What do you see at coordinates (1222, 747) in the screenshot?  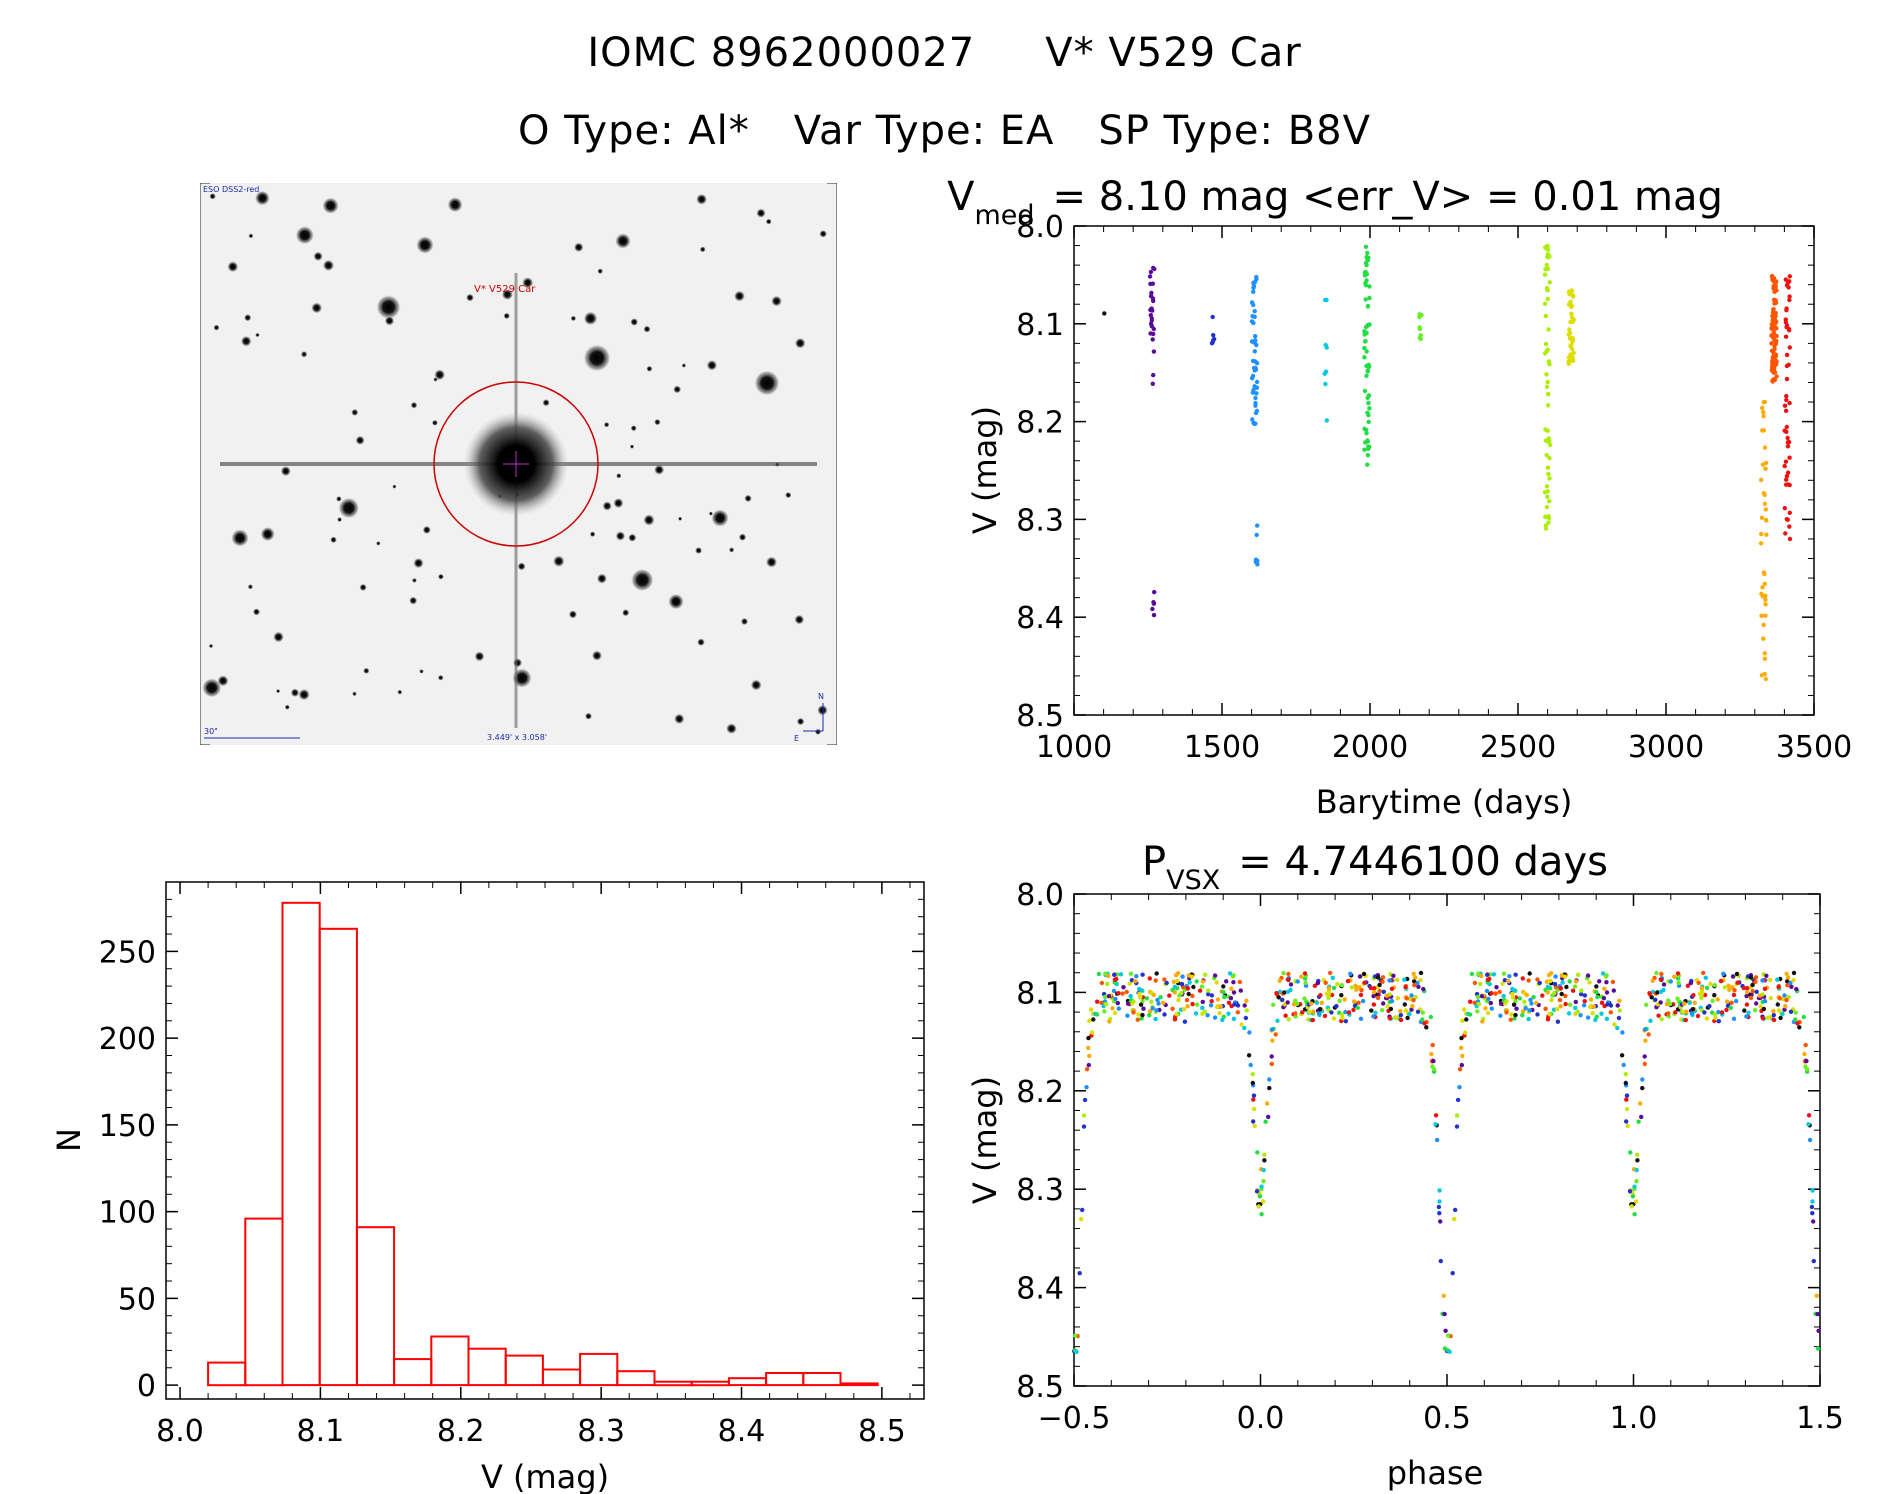 I see `lc-xtick-label: 1500` at bounding box center [1222, 747].